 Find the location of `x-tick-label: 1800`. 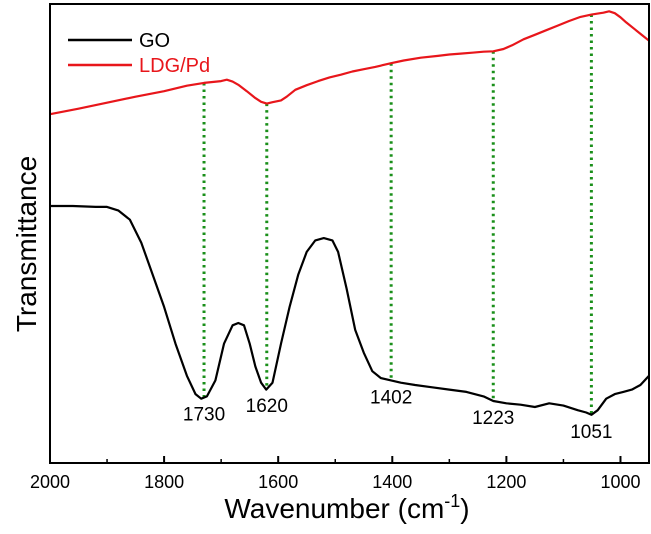

x-tick-label: 1800 is located at coordinates (164, 482).